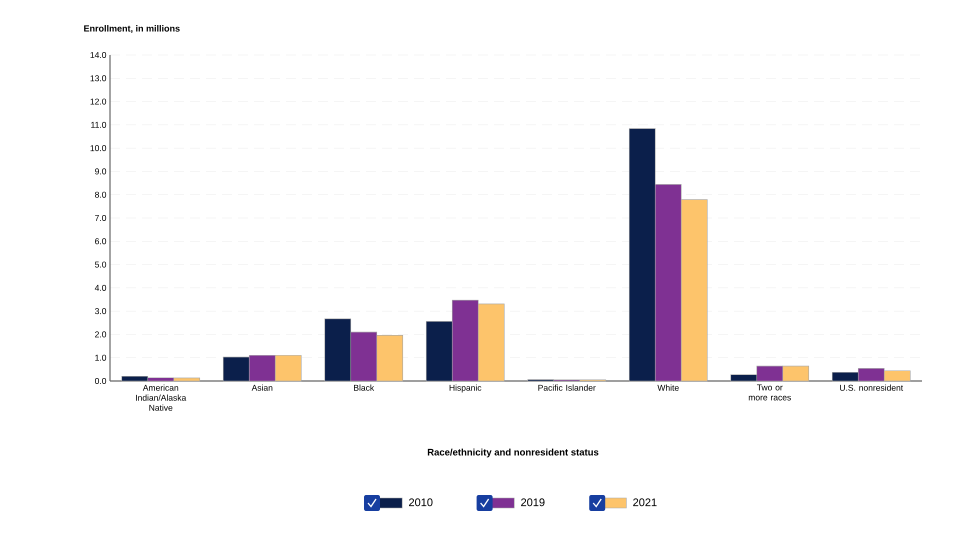 This screenshot has width=957, height=546. I want to click on x-tick-label: Black, so click(364, 387).